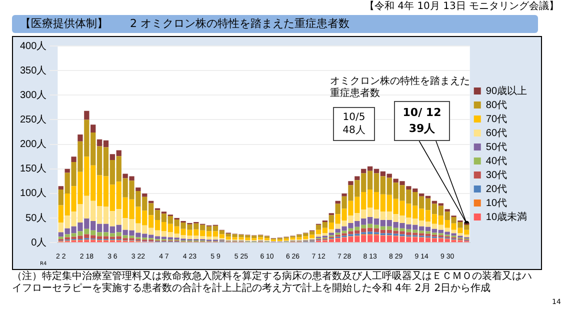  What do you see at coordinates (496, 161) in the screenshot?
I see `legend-label: 40代` at bounding box center [496, 161].